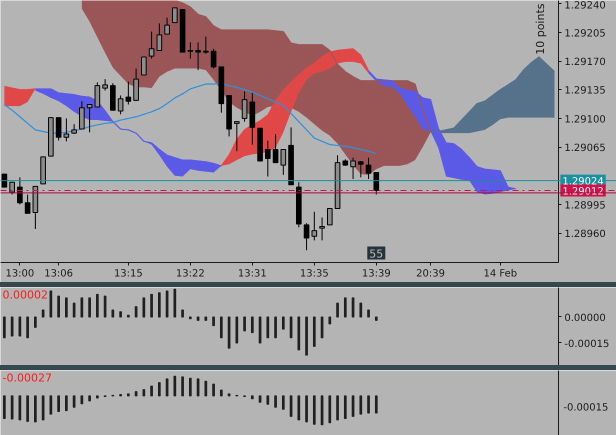 The width and height of the screenshot is (616, 435). What do you see at coordinates (541, 29) in the screenshot?
I see `annotation: 10 points` at bounding box center [541, 29].